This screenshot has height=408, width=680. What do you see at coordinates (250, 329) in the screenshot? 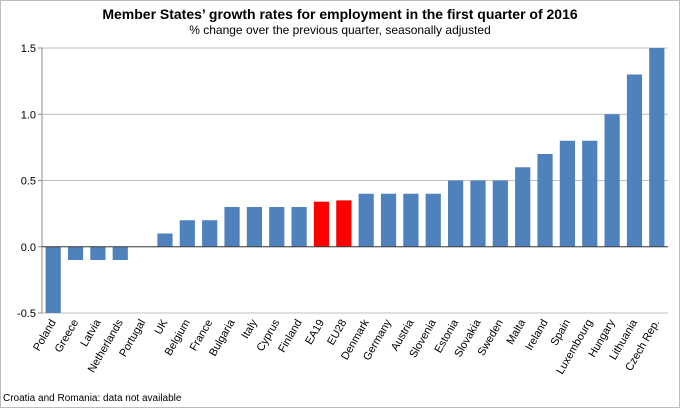
I see `x-tick-label: Italy` at bounding box center [250, 329].